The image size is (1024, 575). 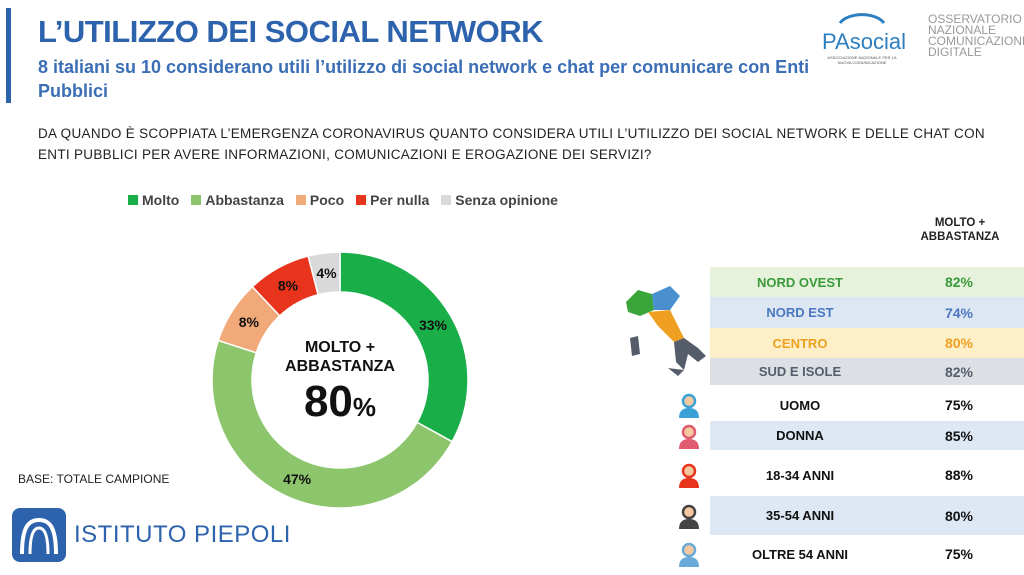 What do you see at coordinates (867, 312) in the screenshot?
I see `table-row: NORD EST 74%` at bounding box center [867, 312].